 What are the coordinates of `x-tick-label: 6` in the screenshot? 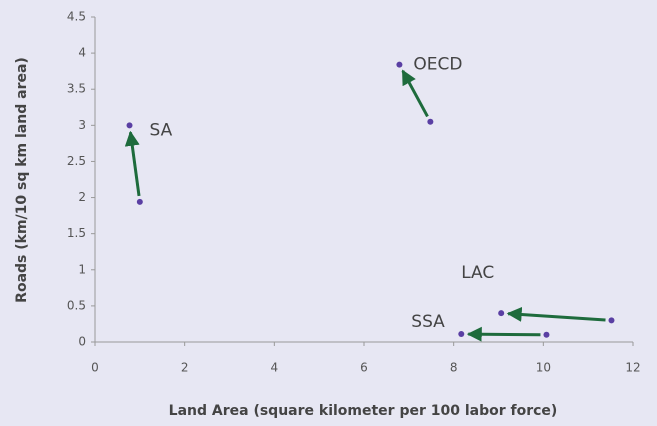 It's located at (364, 368).